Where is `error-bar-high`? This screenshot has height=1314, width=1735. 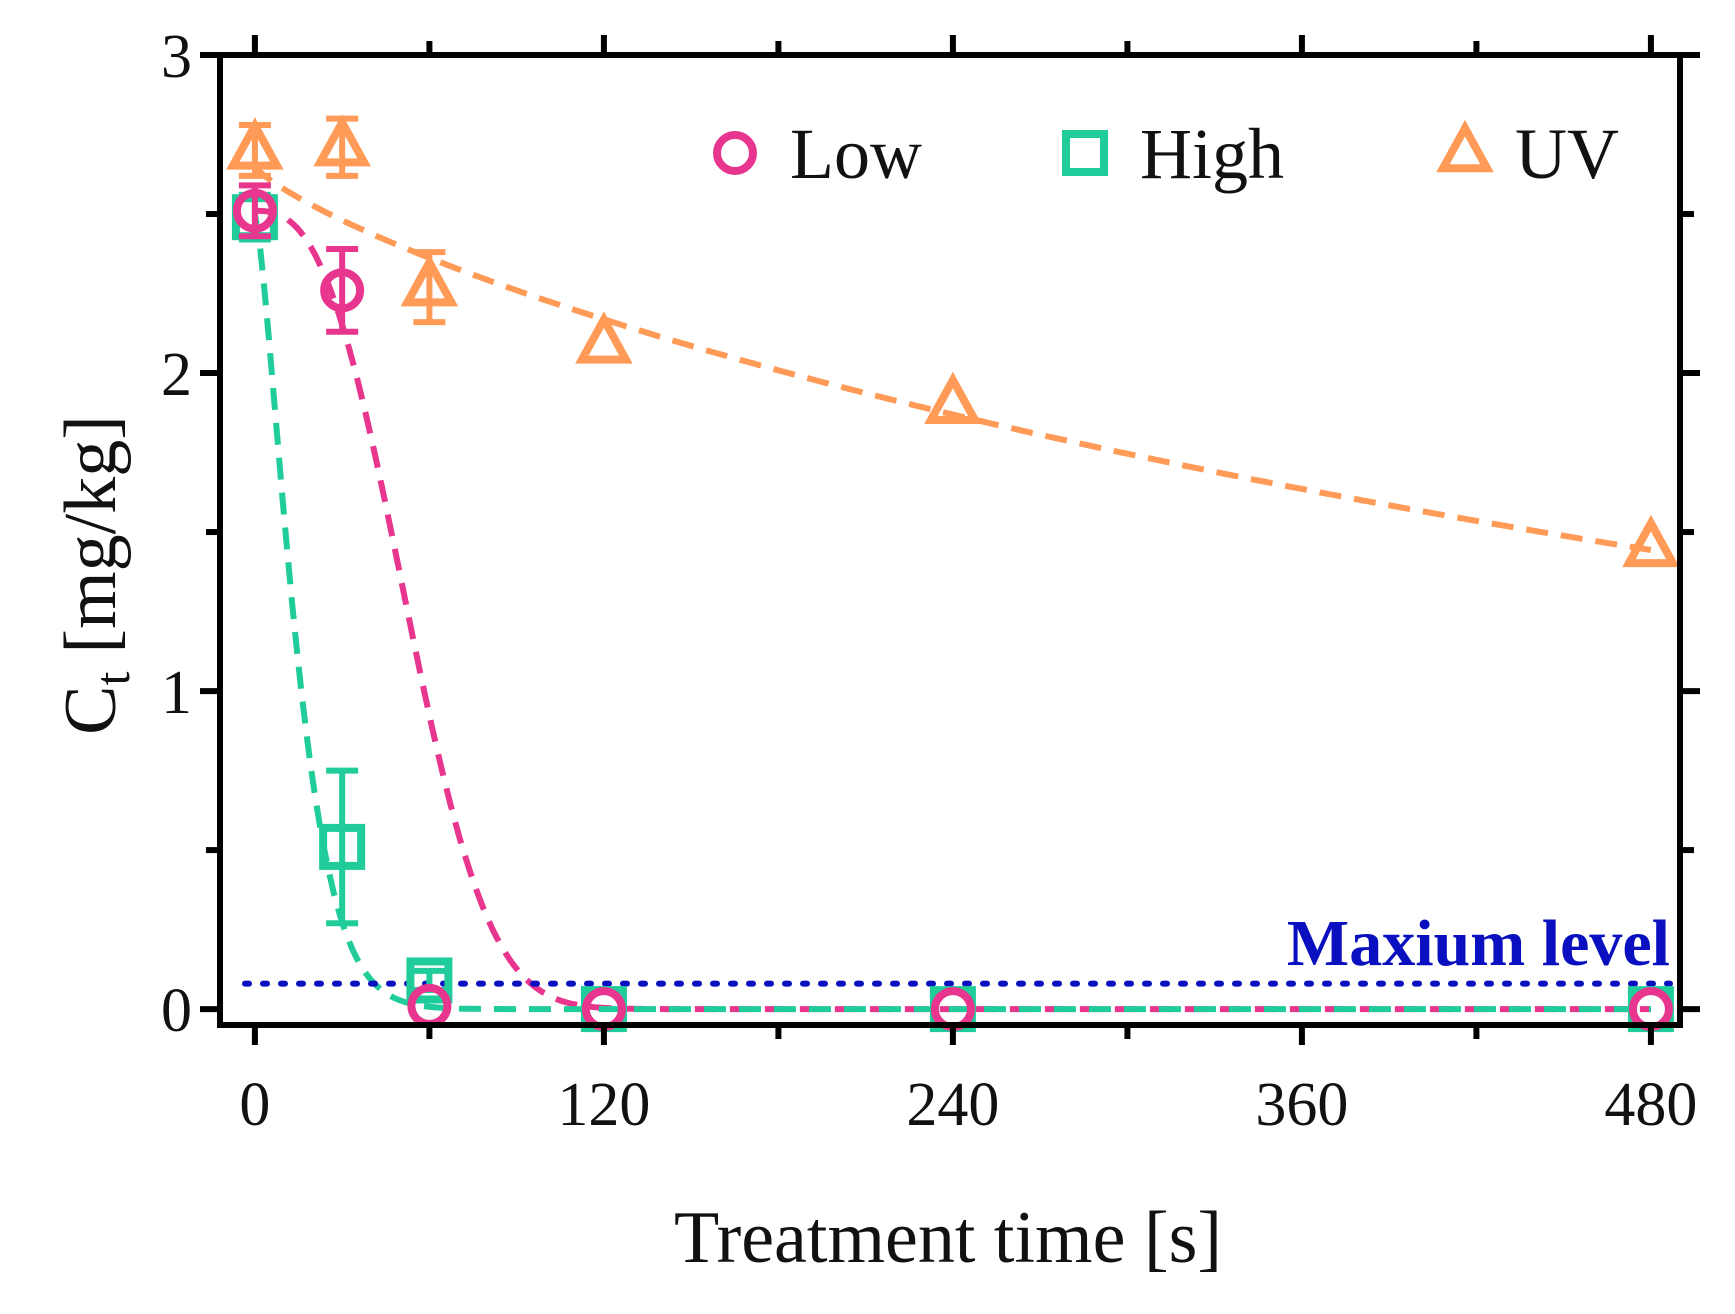
error-bar-high is located at coordinates (342, 847).